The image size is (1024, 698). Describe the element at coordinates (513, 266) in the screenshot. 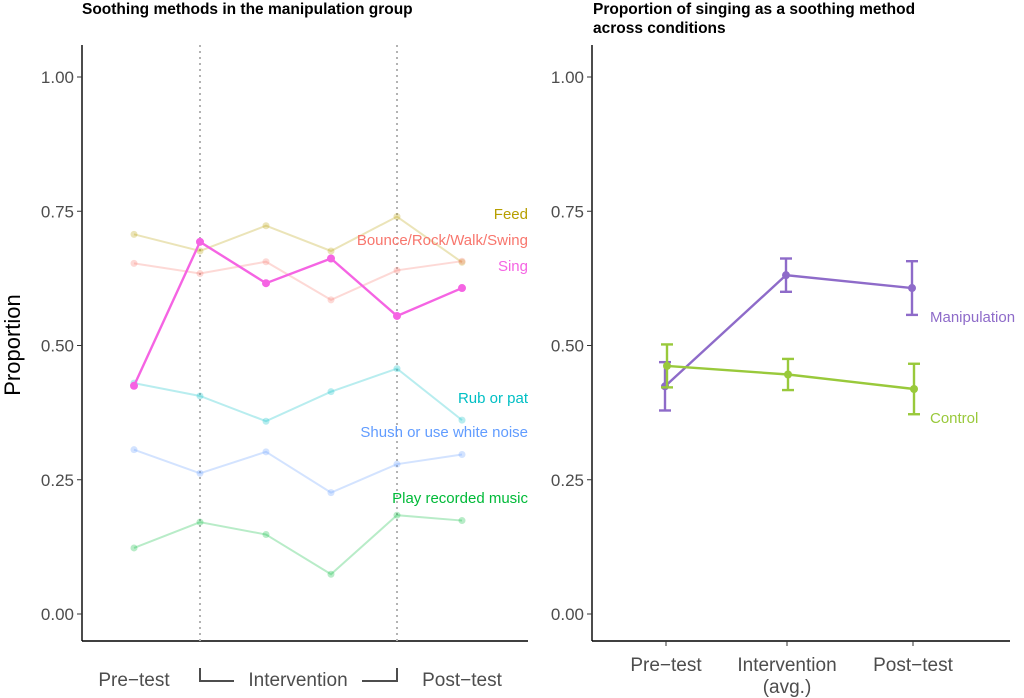

I see `series-label-sing: Sing` at that location.